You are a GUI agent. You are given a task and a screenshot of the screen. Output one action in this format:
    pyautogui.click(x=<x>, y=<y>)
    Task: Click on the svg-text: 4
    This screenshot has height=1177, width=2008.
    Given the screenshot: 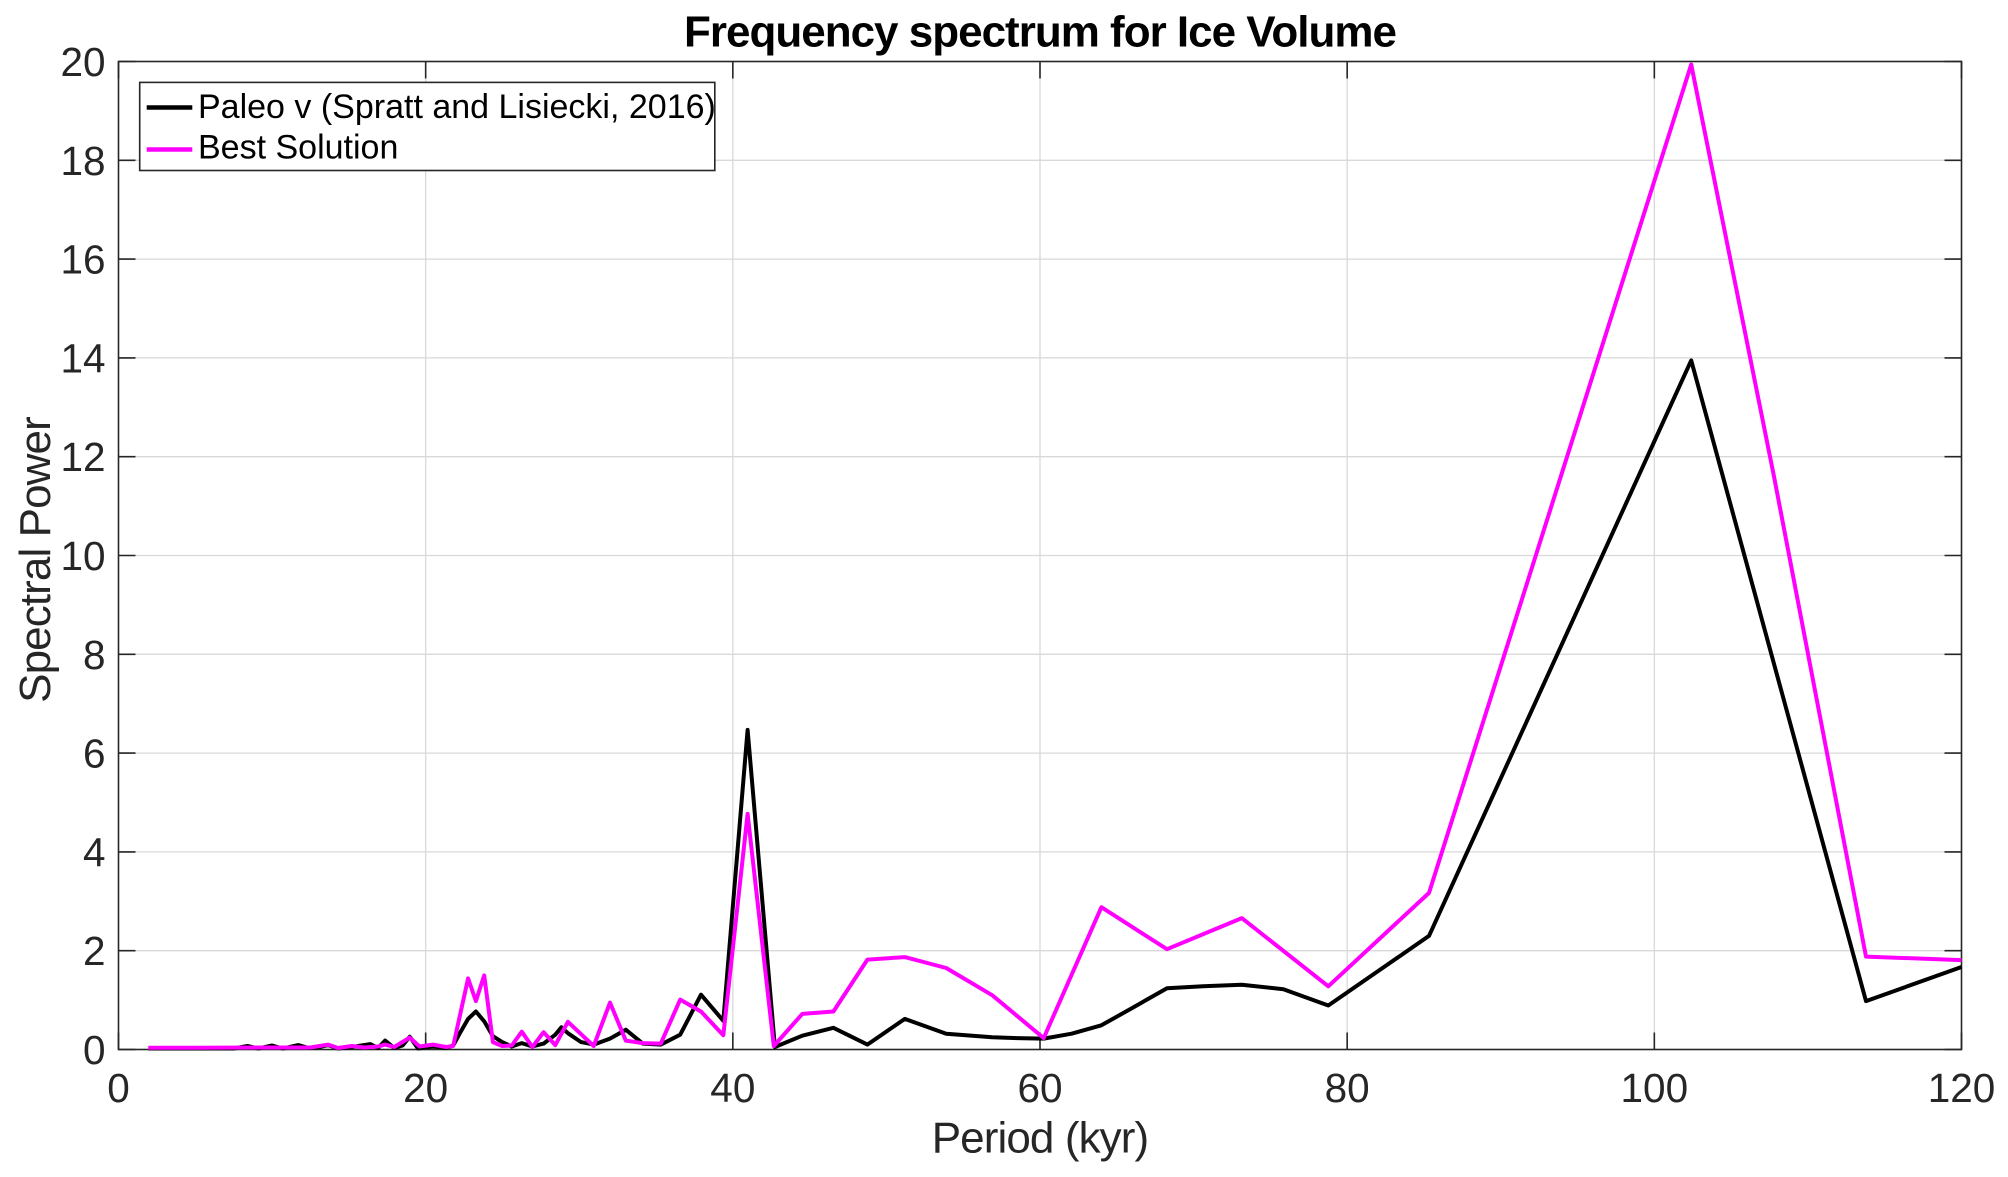 What is the action you would take?
    pyautogui.click(x=94, y=852)
    